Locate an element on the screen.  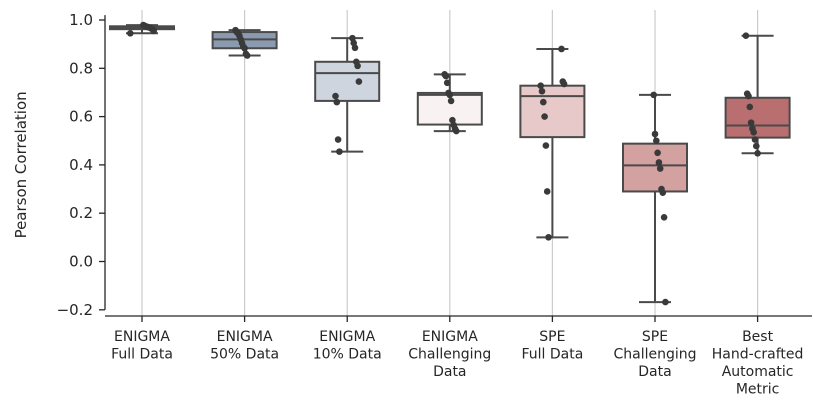
x-category-label: 50% Data is located at coordinates (244, 355).